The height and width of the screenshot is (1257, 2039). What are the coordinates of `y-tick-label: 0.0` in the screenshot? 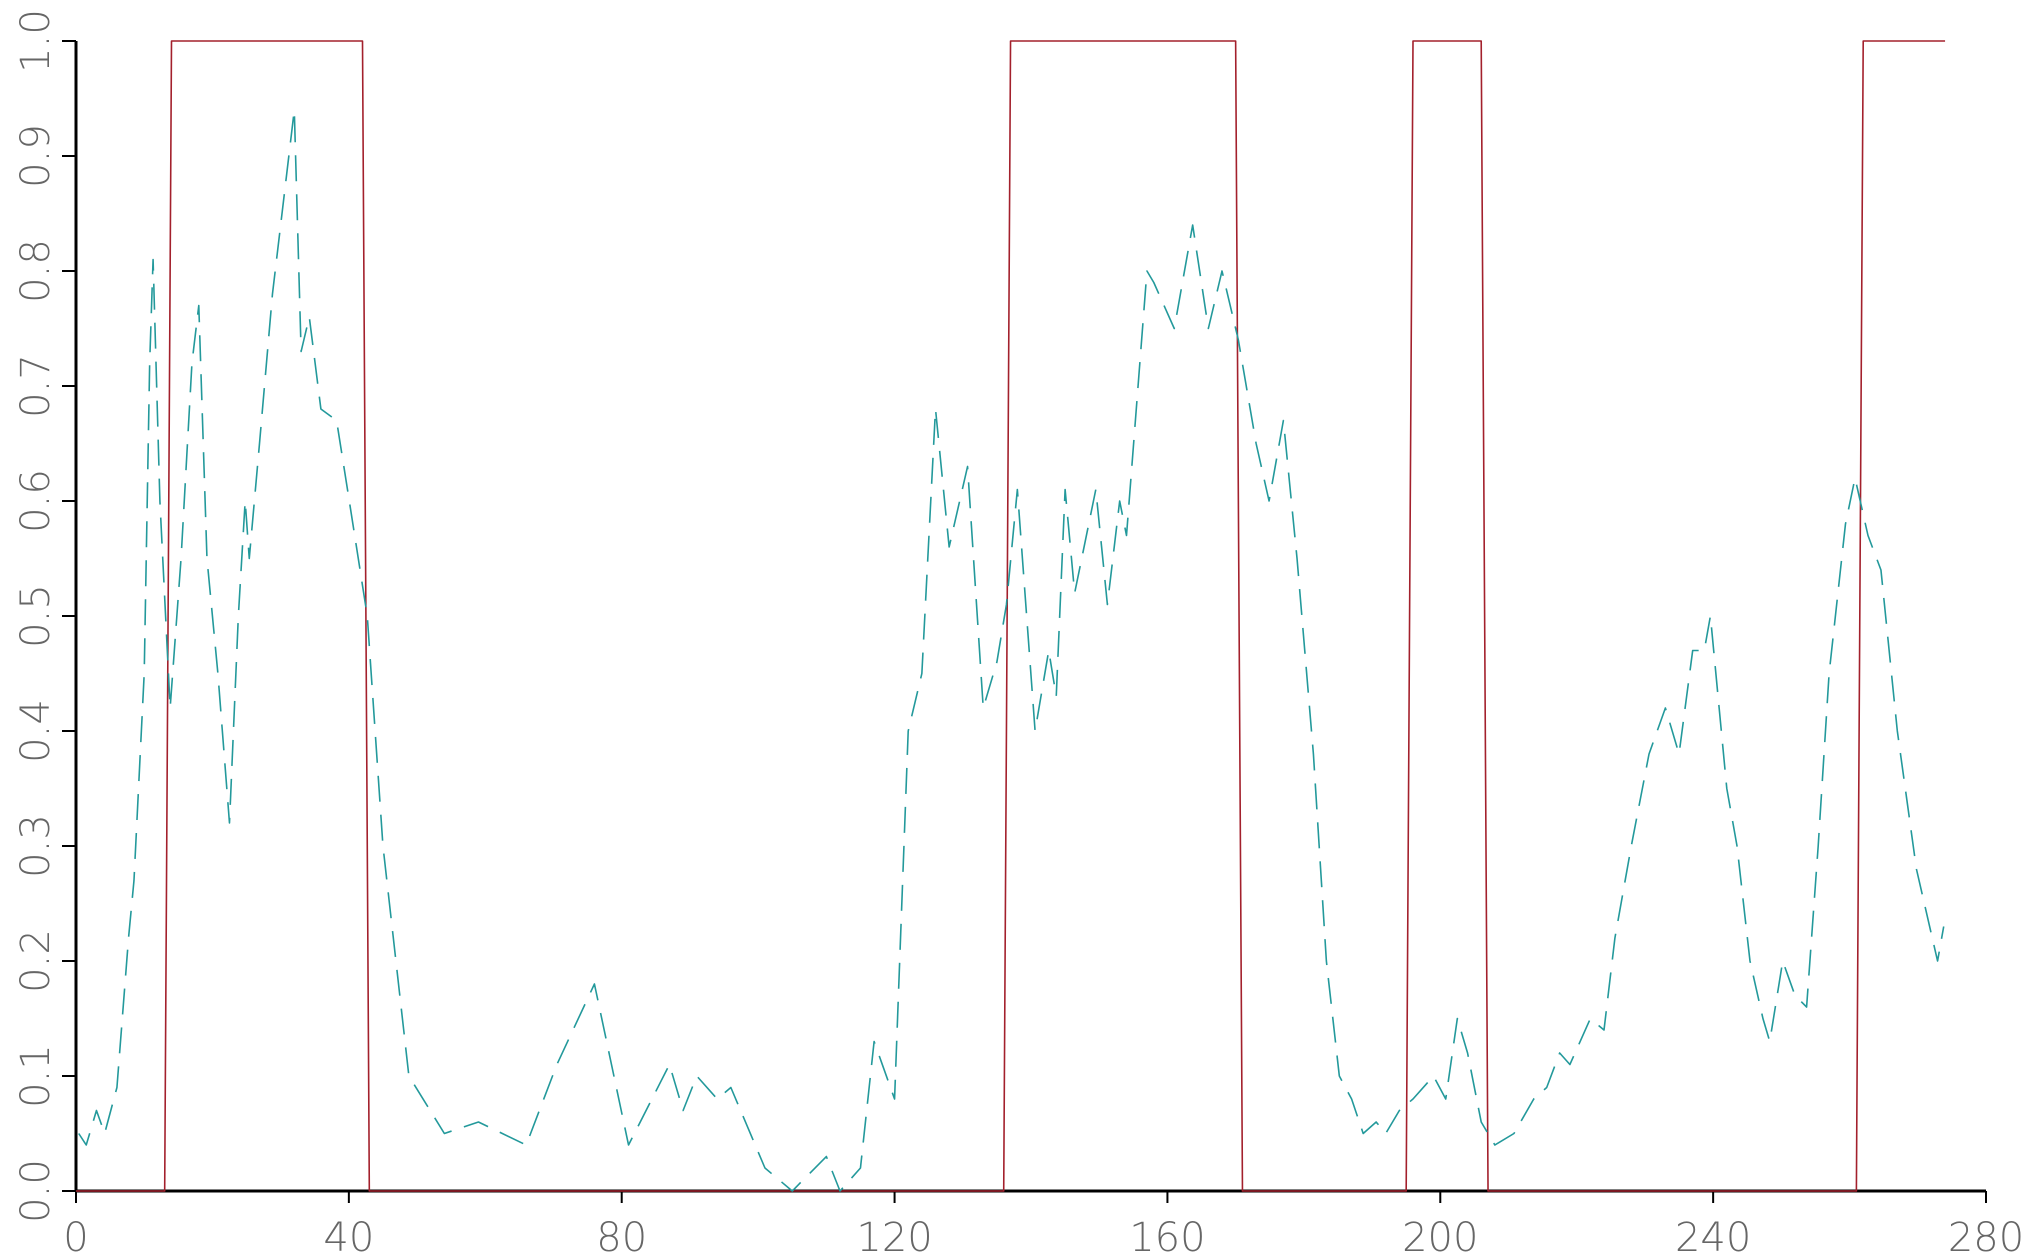 It's located at (36, 1191).